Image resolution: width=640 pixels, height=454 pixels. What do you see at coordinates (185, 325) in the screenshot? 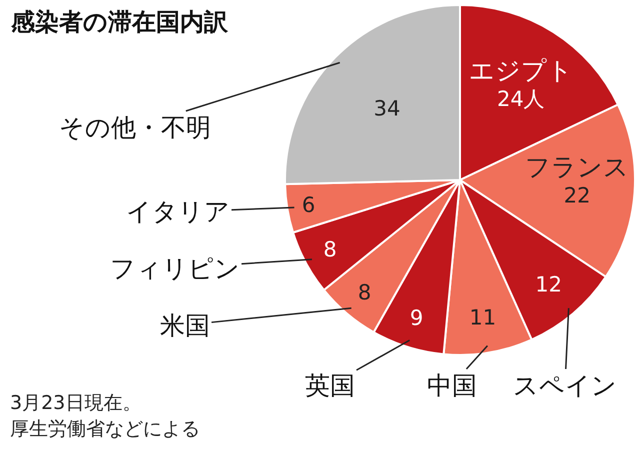
I see `slice-label: 米国` at bounding box center [185, 325].